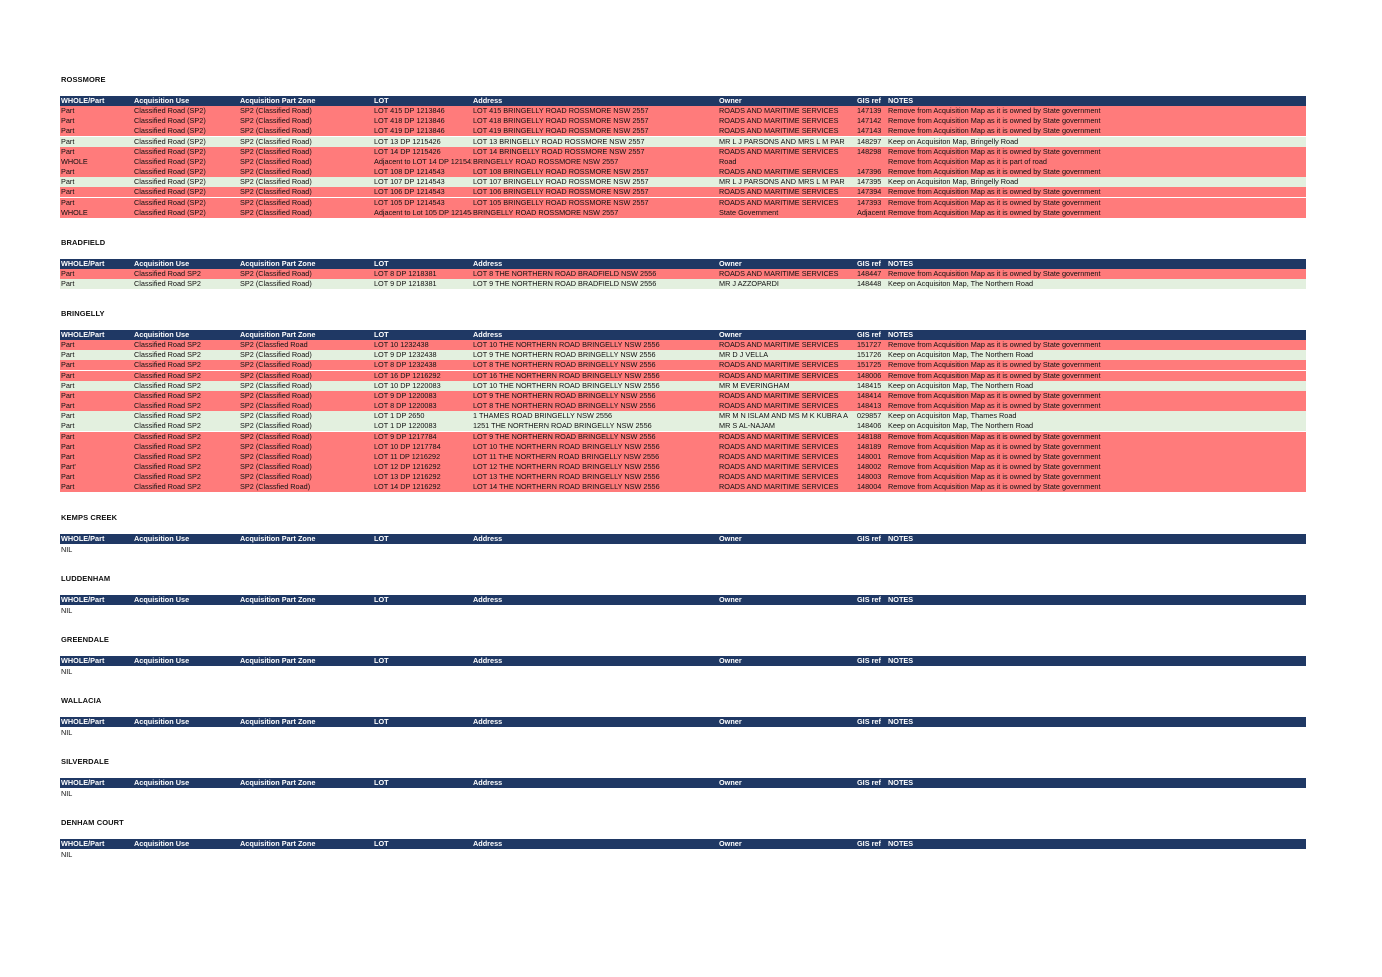 This screenshot has width=1382, height=977. Describe the element at coordinates (869, 385) in the screenshot. I see `table-cell: 148415` at that location.